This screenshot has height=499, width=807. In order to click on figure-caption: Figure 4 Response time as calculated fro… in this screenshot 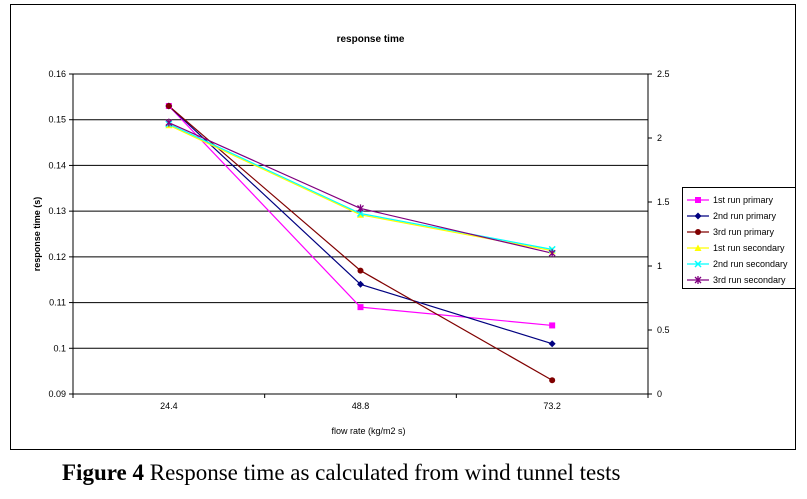, I will do `click(341, 473)`.